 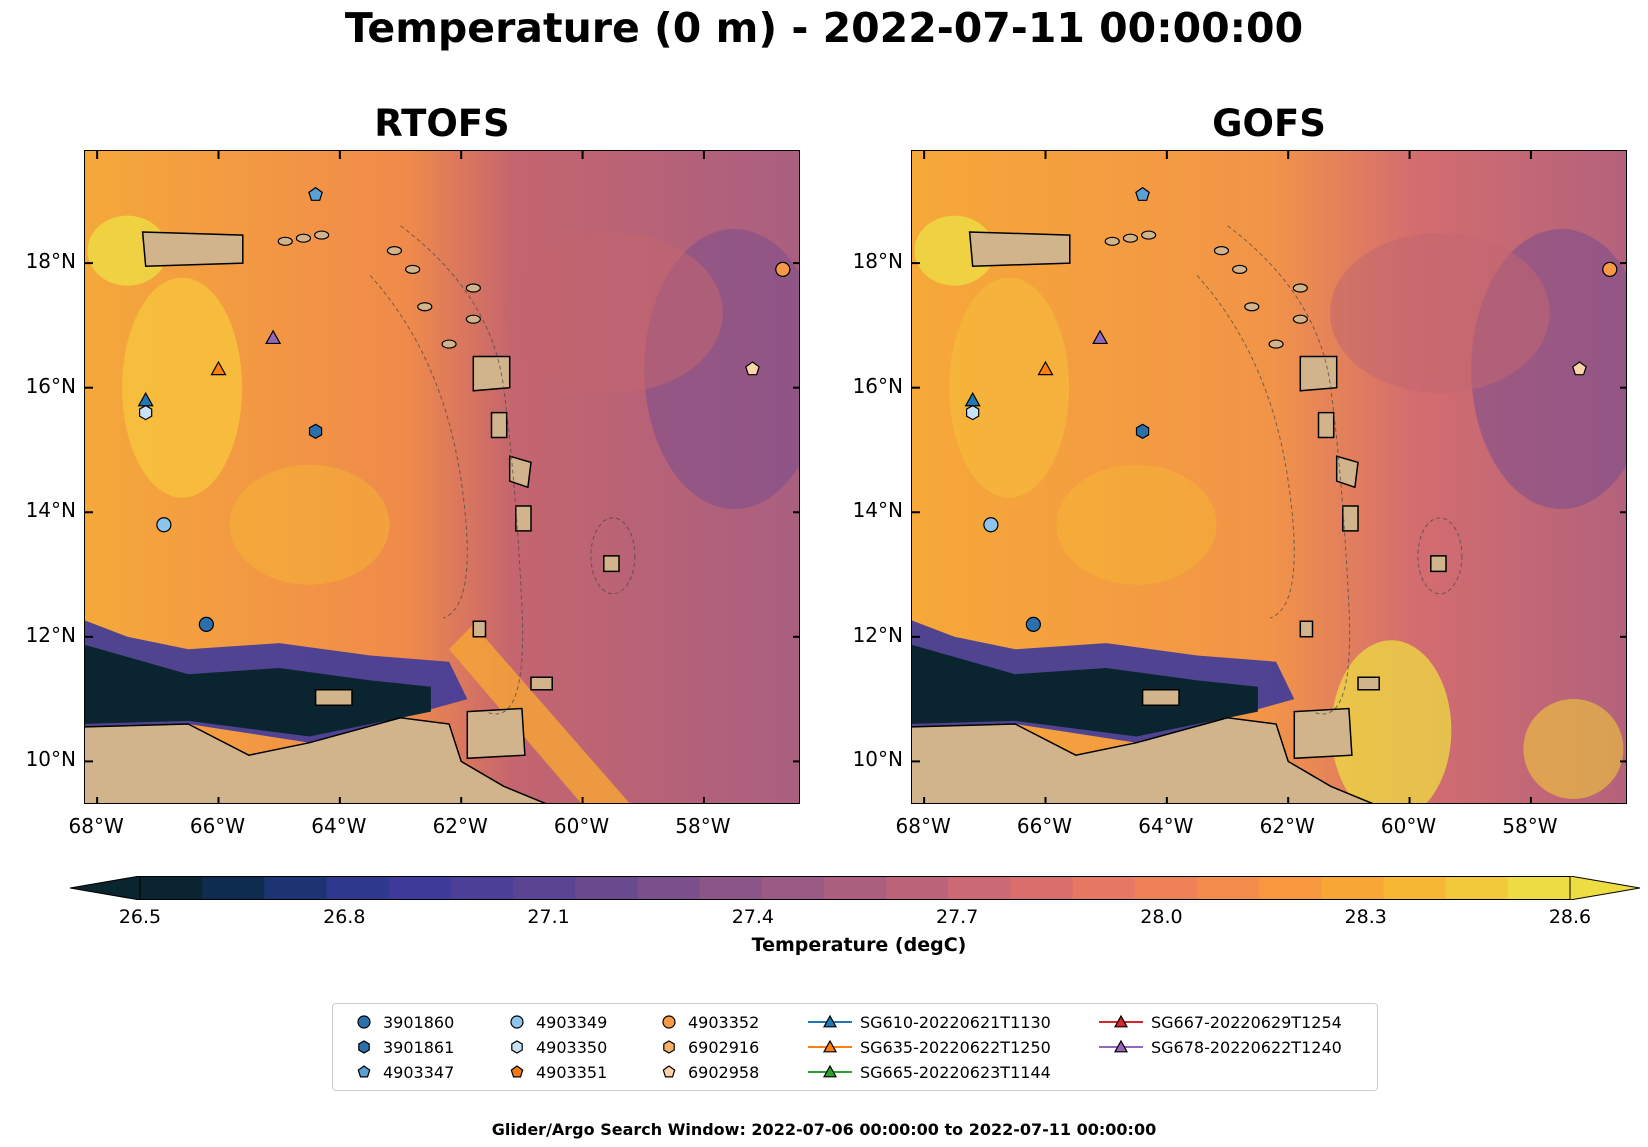 I want to click on warm-filament, so click(x=539, y=713).